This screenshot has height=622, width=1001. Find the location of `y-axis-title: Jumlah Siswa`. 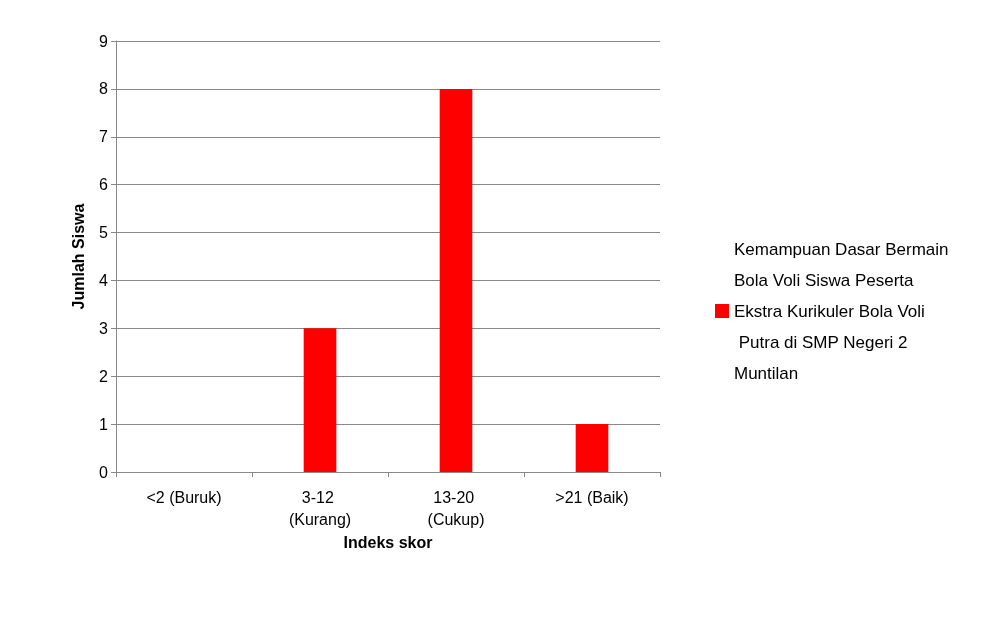

y-axis-title: Jumlah Siswa is located at coordinates (78, 256).